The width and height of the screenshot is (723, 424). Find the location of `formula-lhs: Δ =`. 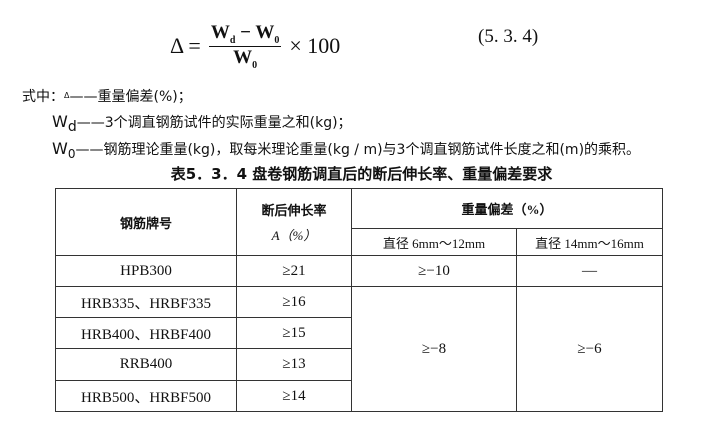

formula-lhs: Δ = is located at coordinates (185, 46).